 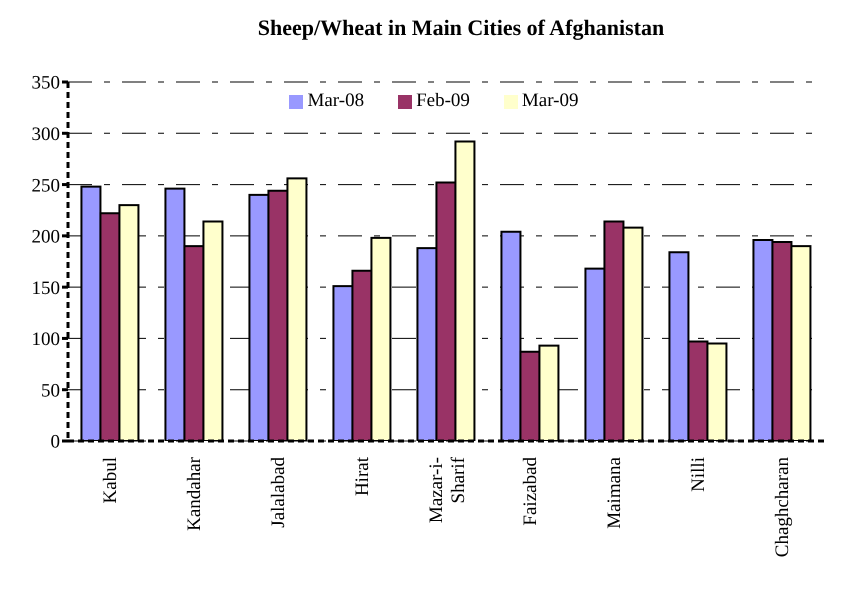 What do you see at coordinates (698, 474) in the screenshot?
I see `x-tick-label: Nilli` at bounding box center [698, 474].